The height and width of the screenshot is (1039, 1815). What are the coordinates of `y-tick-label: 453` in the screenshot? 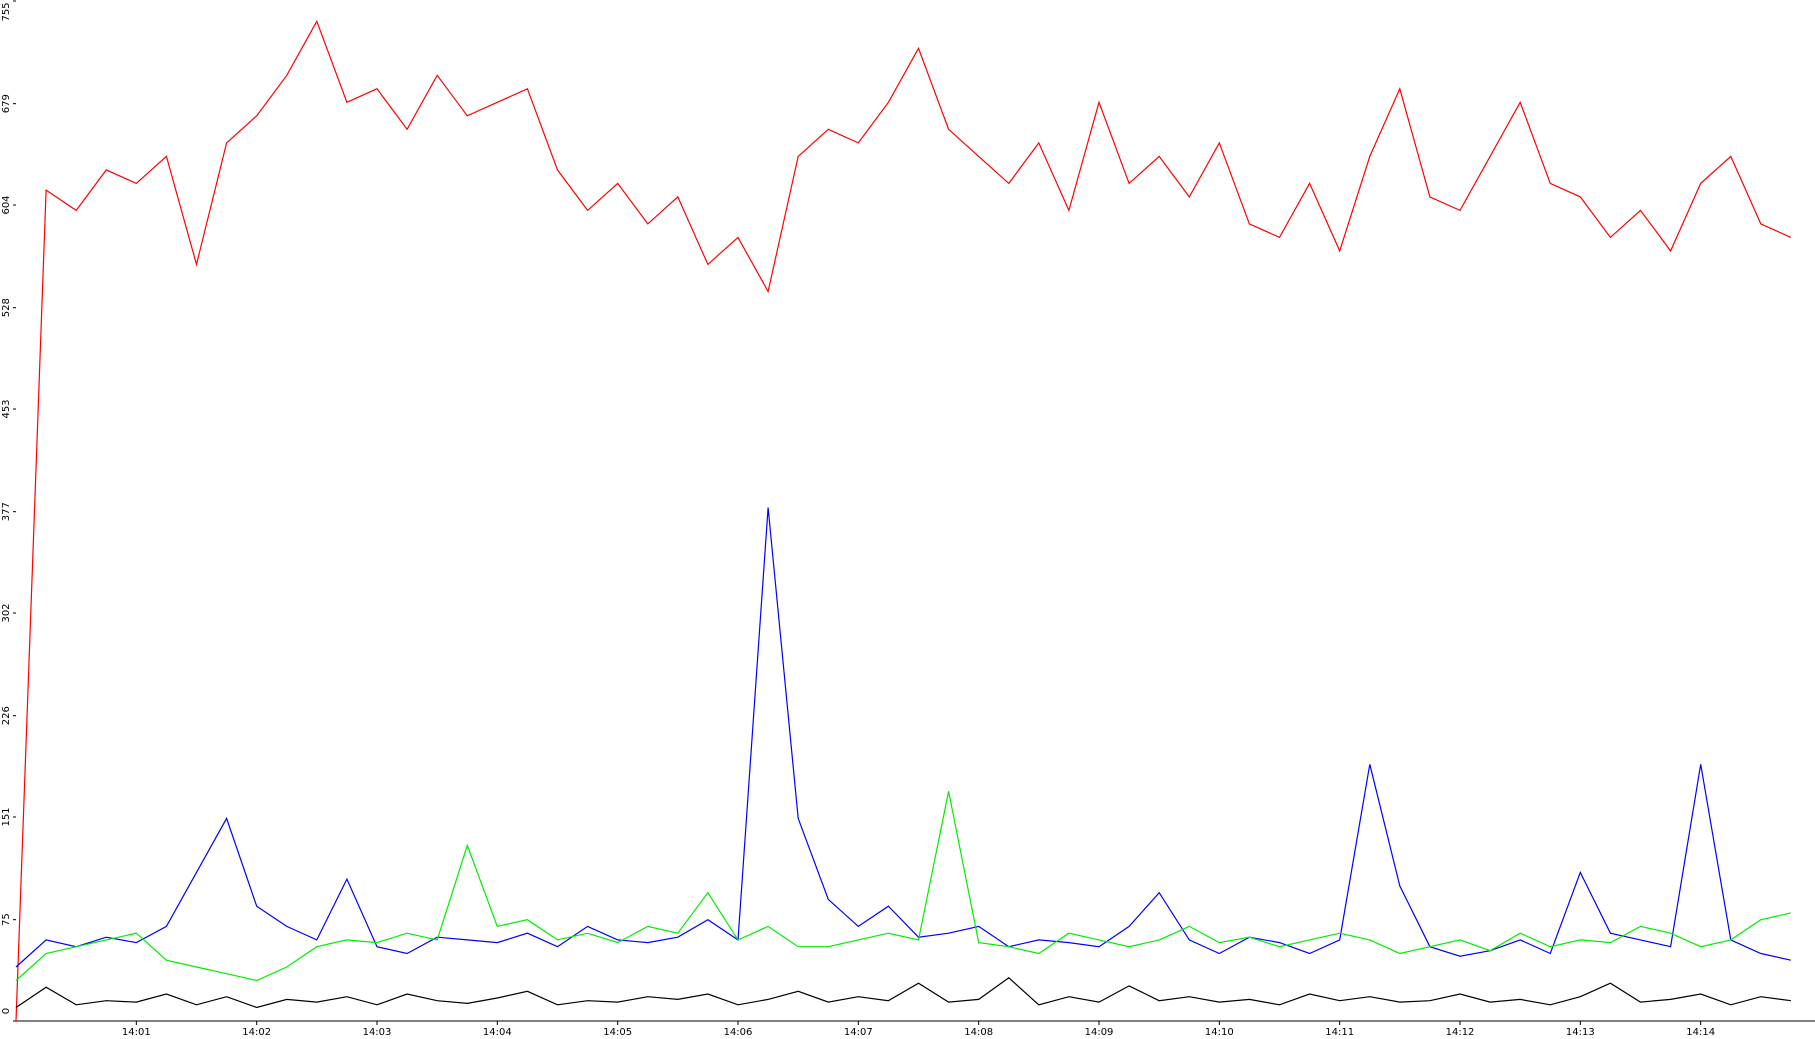 It's located at (6, 408).